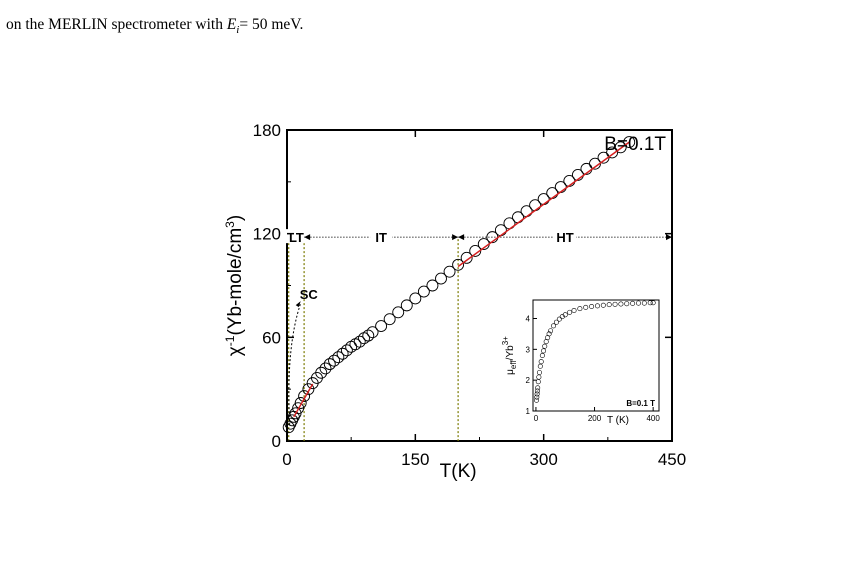  I want to click on inset-x-tick-label: 400, so click(653, 418).